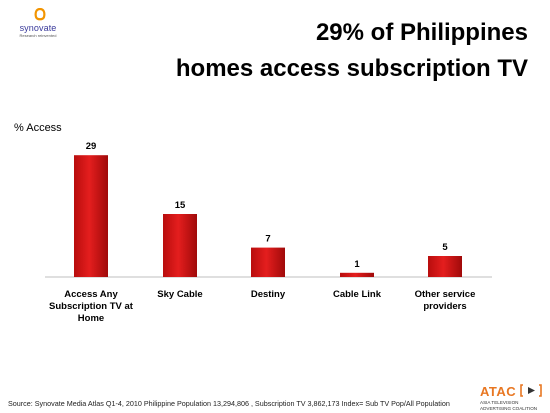  I want to click on data-label: 1, so click(357, 264).